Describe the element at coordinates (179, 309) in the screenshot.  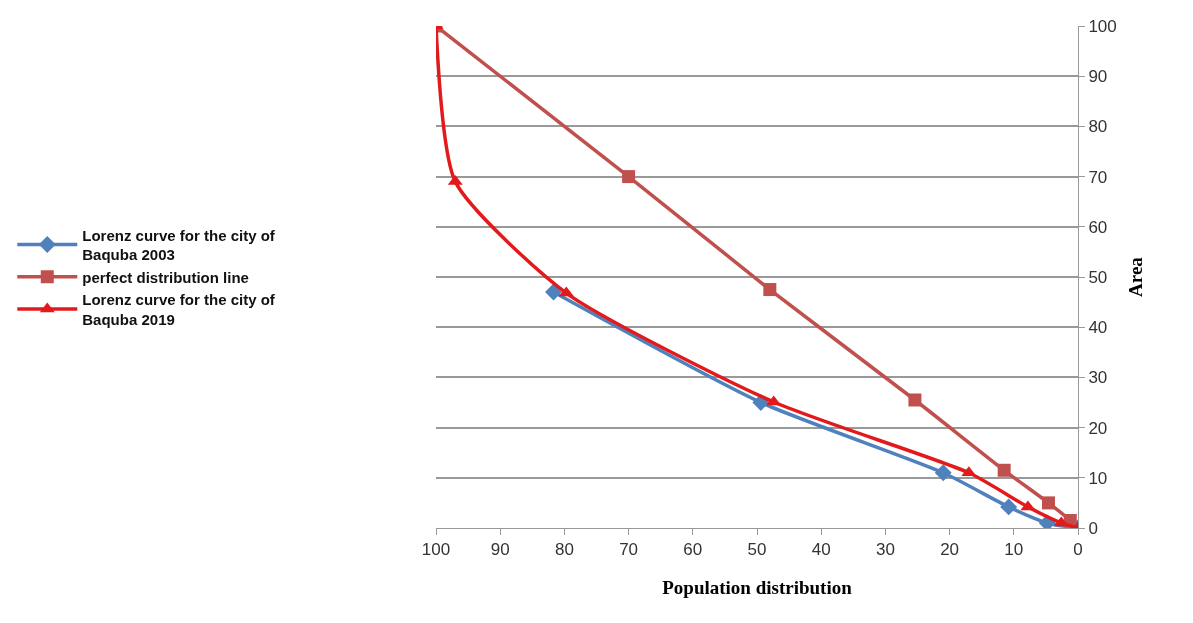
I see `legend-label: Lorenz curve for the city of Baquba 2019` at that location.